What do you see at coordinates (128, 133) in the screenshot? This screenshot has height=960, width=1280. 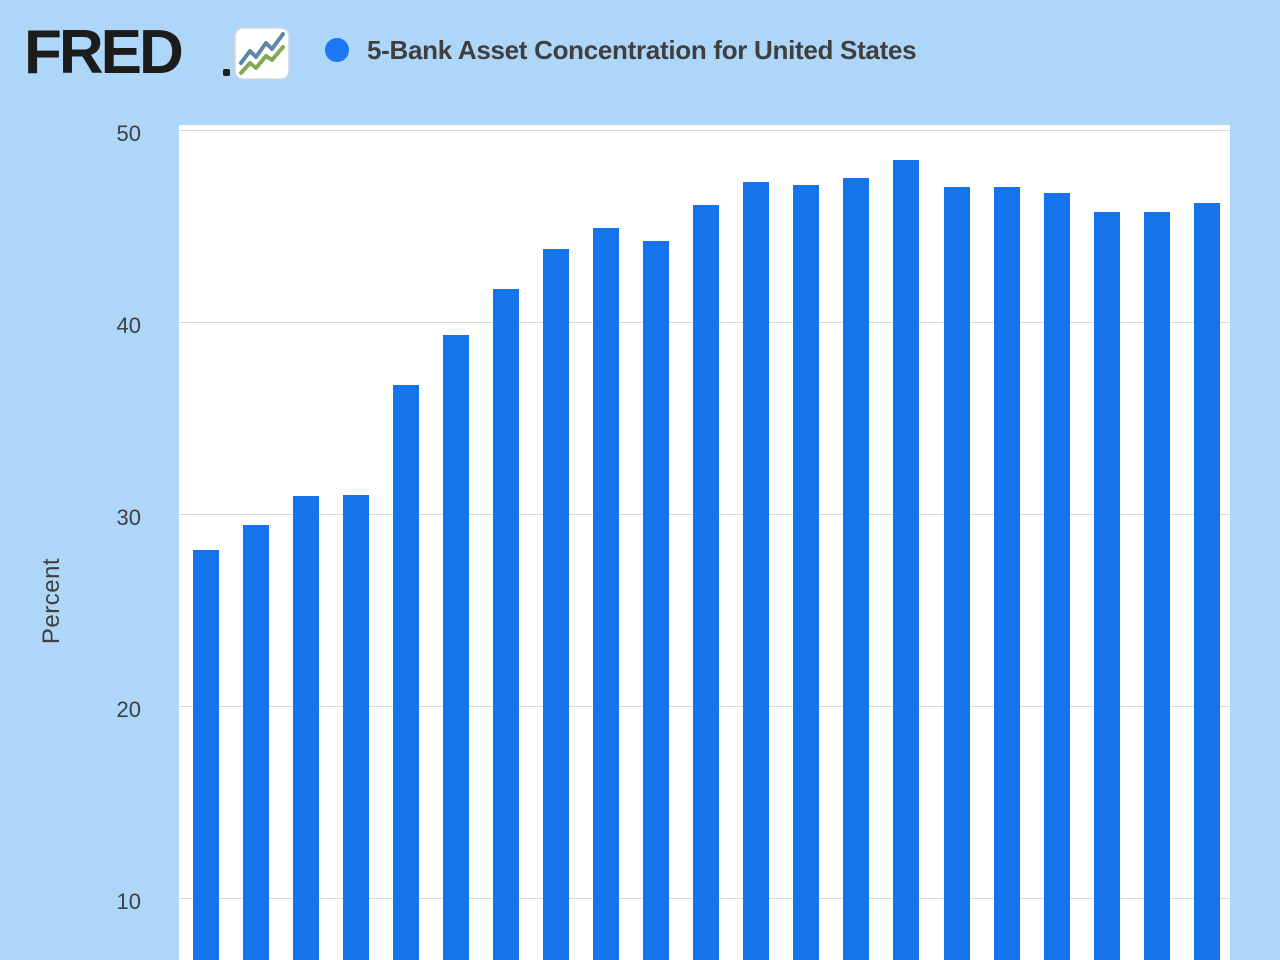 I see `y-tick-label: 50` at bounding box center [128, 133].